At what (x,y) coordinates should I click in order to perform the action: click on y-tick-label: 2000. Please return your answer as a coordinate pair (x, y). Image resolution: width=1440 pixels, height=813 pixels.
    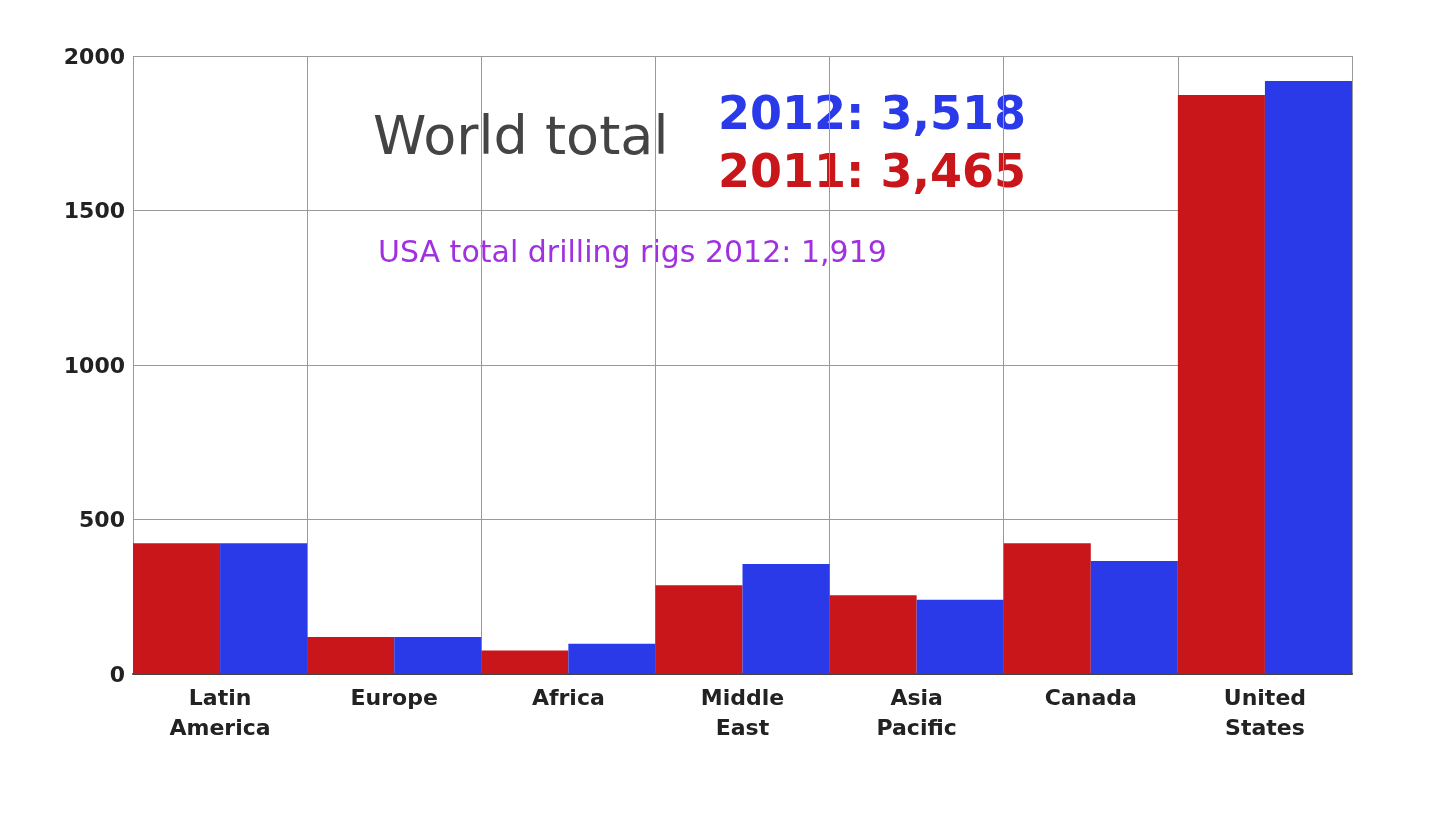
    Looking at the image, I should click on (94, 56).